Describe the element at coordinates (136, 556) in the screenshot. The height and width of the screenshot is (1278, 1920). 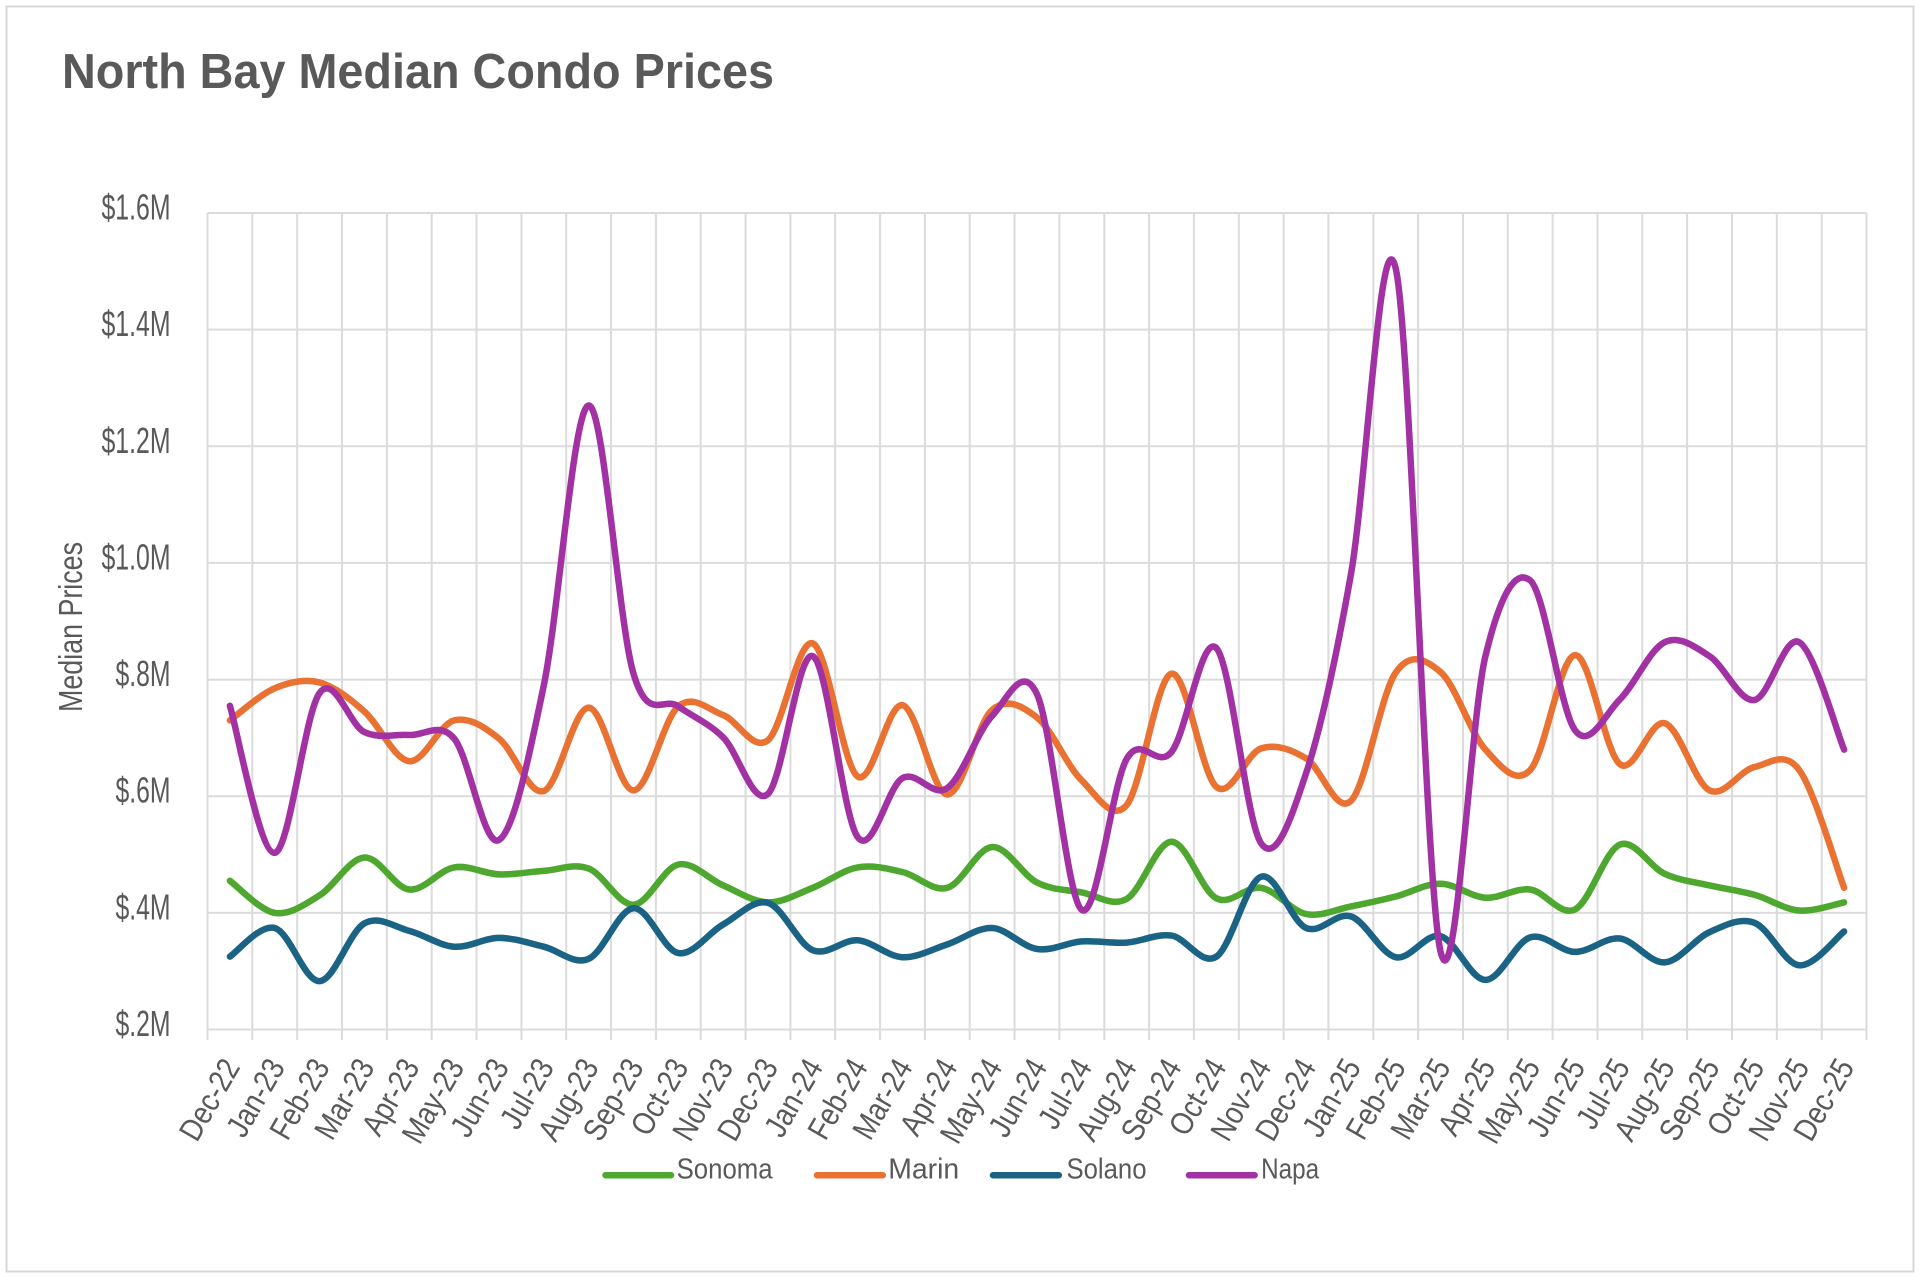
I see `svg-text: $1.0M` at that location.